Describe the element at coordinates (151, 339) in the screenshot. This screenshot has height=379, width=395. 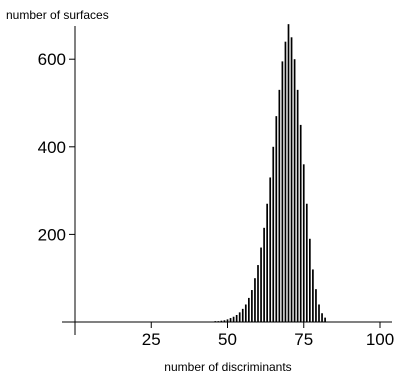
I see `x-tick-label-25: 25` at that location.